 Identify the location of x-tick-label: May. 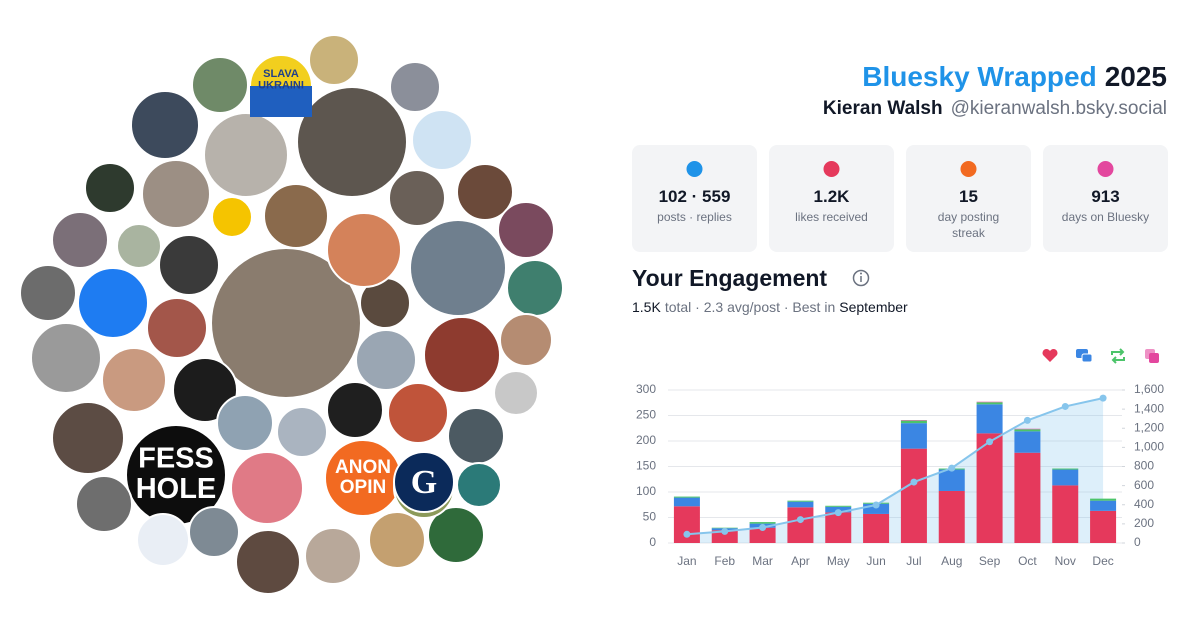
(838, 561).